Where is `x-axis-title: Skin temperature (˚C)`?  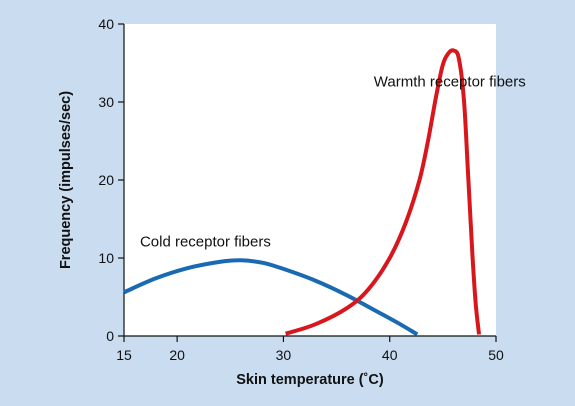
x-axis-title: Skin temperature (˚C) is located at coordinates (310, 380).